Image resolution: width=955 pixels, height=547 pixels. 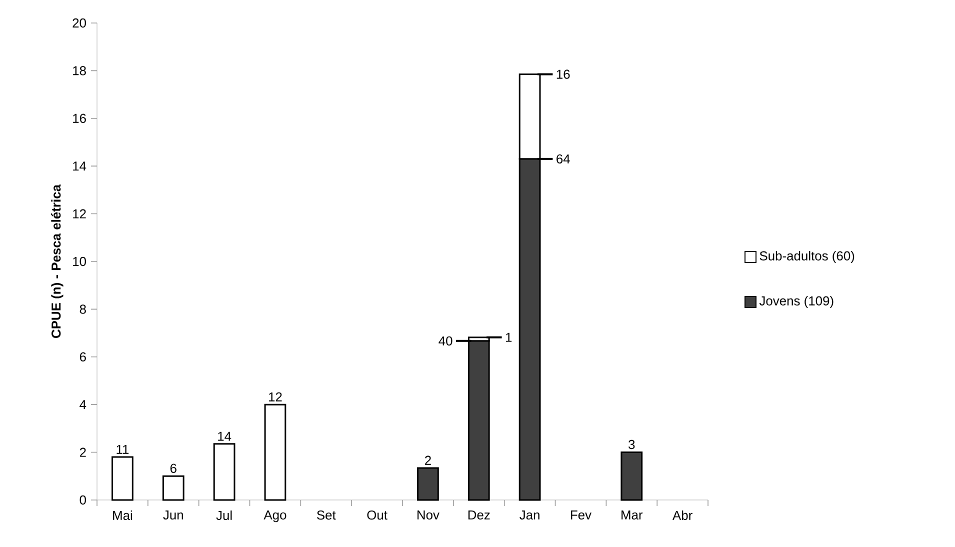 What do you see at coordinates (83, 405) in the screenshot?
I see `y-tick-label: 4` at bounding box center [83, 405].